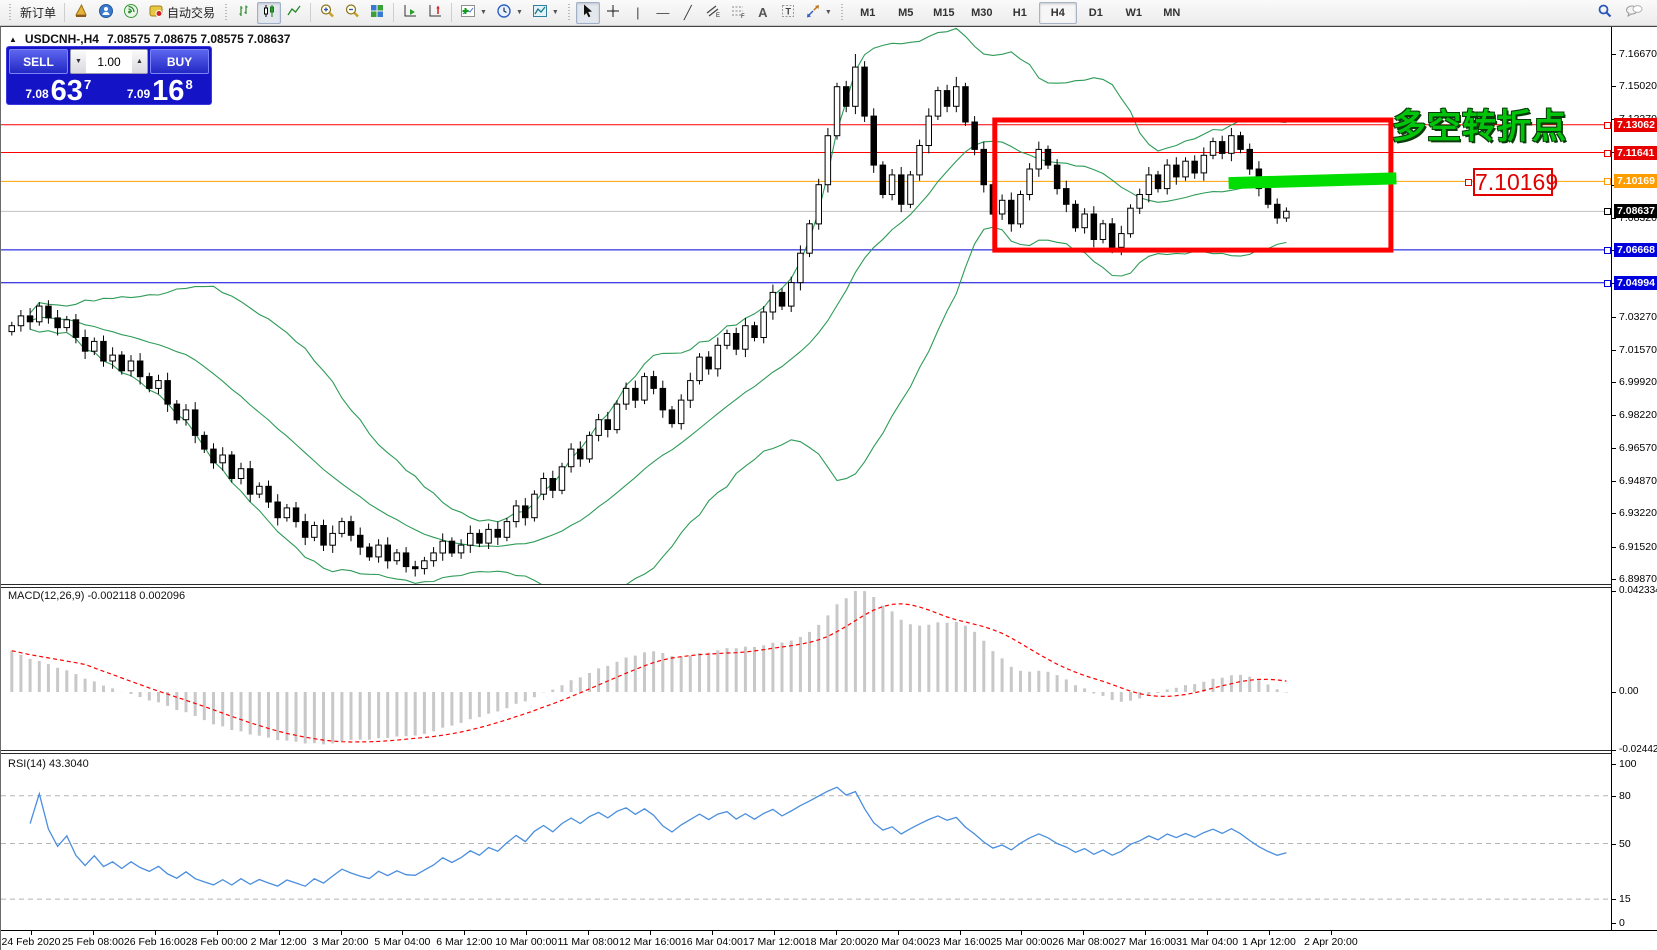 The width and height of the screenshot is (1657, 950). What do you see at coordinates (1095, 12) in the screenshot?
I see `timeframe-d1-button: D1` at bounding box center [1095, 12].